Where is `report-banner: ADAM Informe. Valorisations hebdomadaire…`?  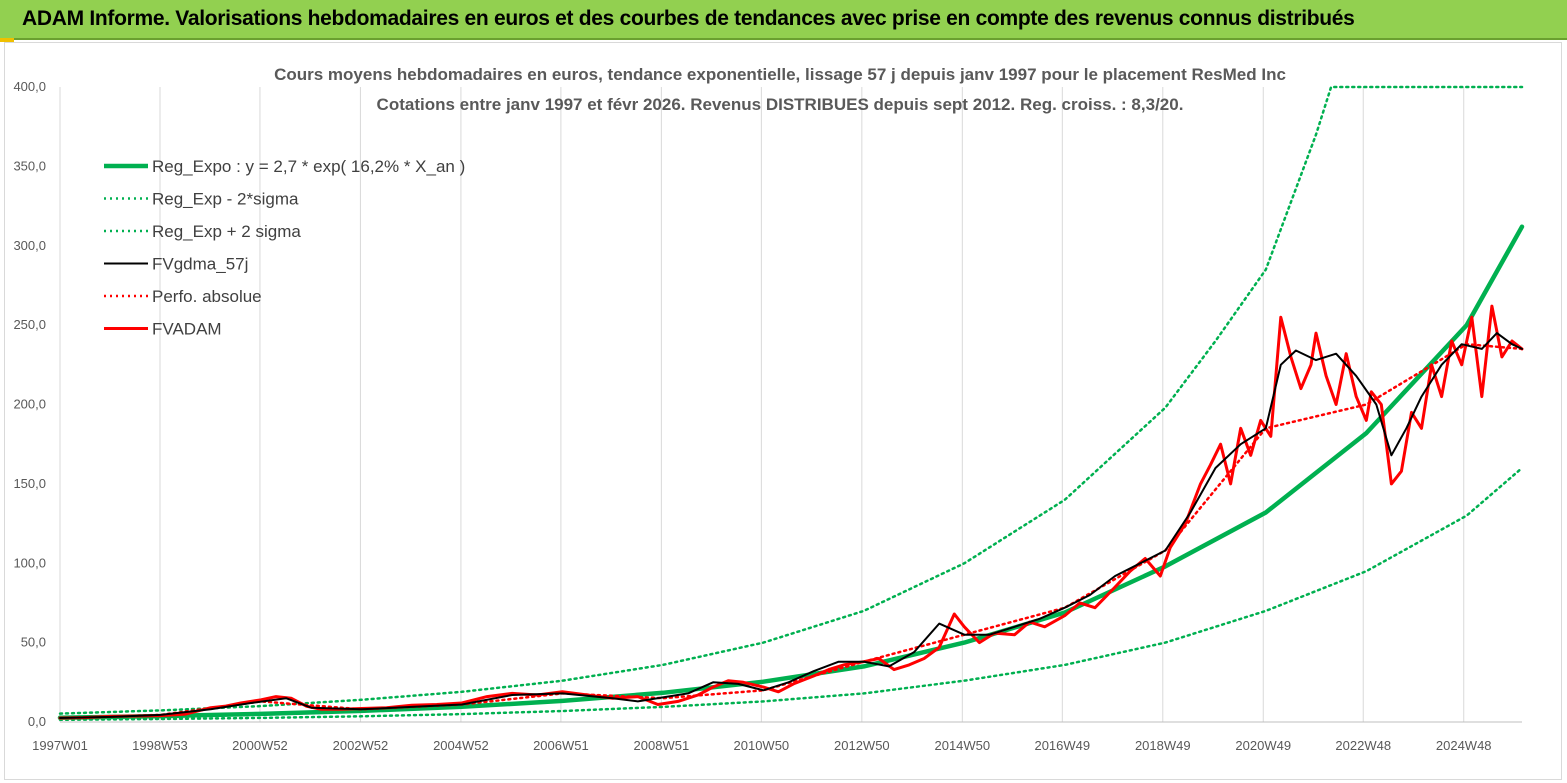
report-banner: ADAM Informe. Valorisations hebdomadaire… is located at coordinates (783, 20).